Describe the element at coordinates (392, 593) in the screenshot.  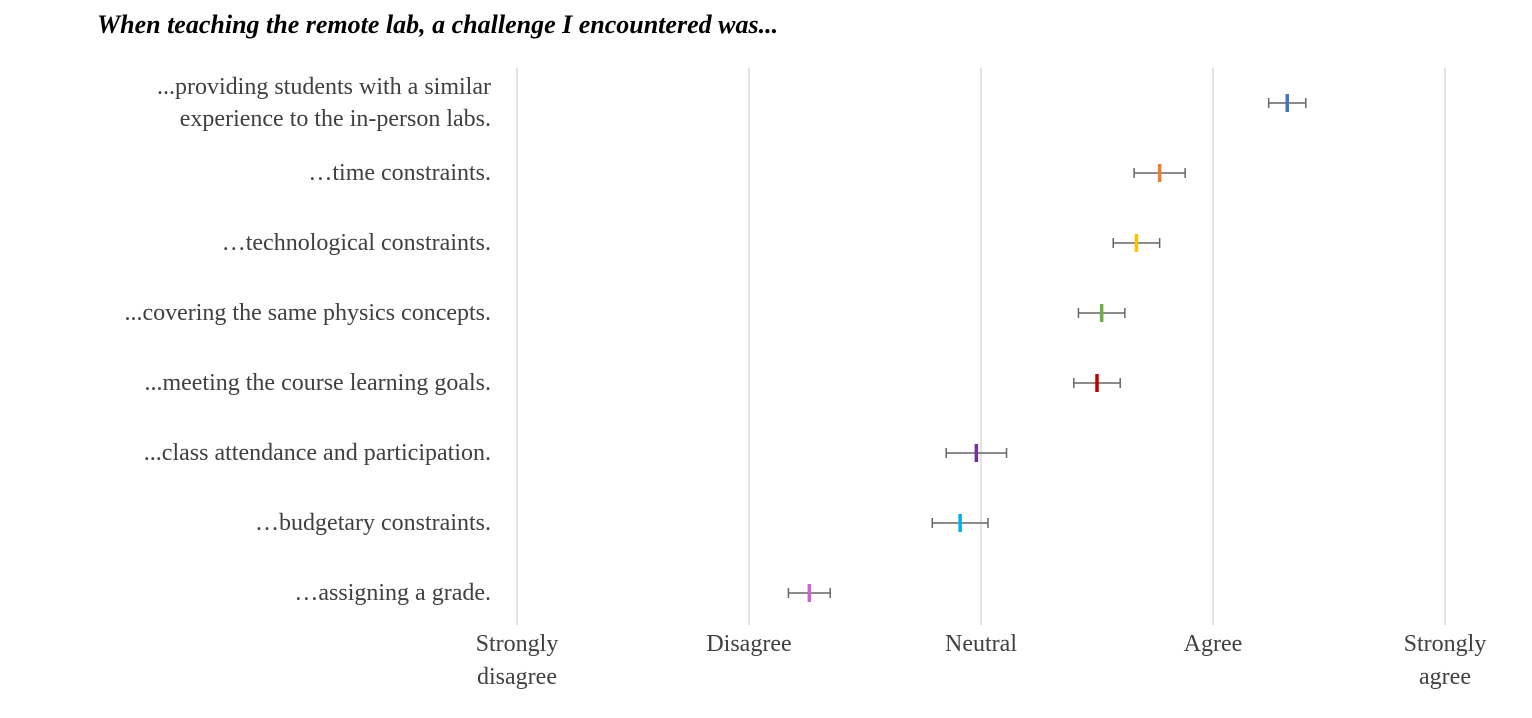
I see `category-label: …assigning a grade.` at that location.